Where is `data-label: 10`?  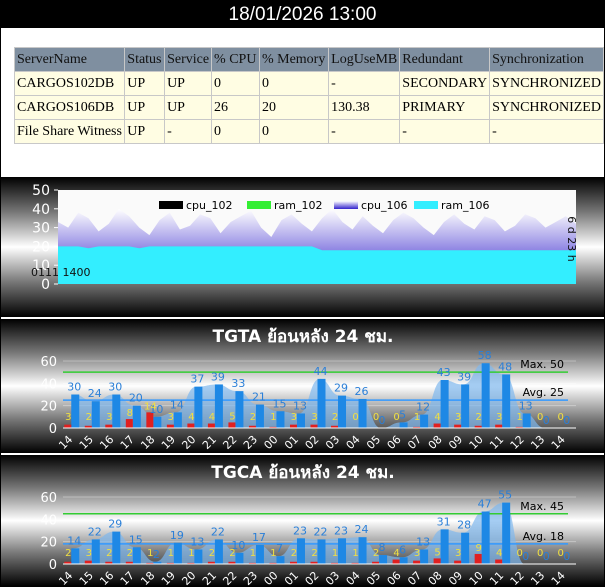 data-label: 10 is located at coordinates (238, 545).